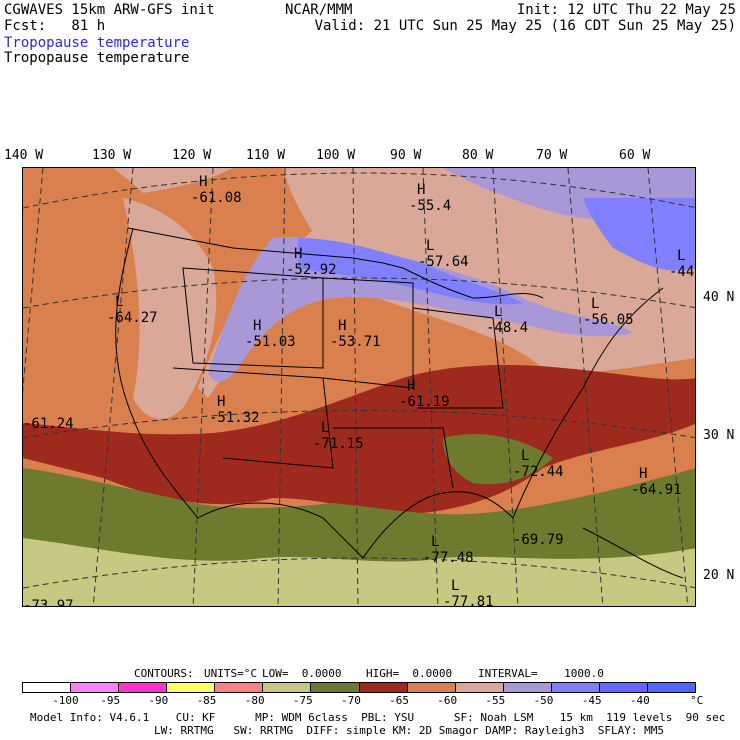  Describe the element at coordinates (351, 700) in the screenshot. I see `legend-tick: -70` at that location.